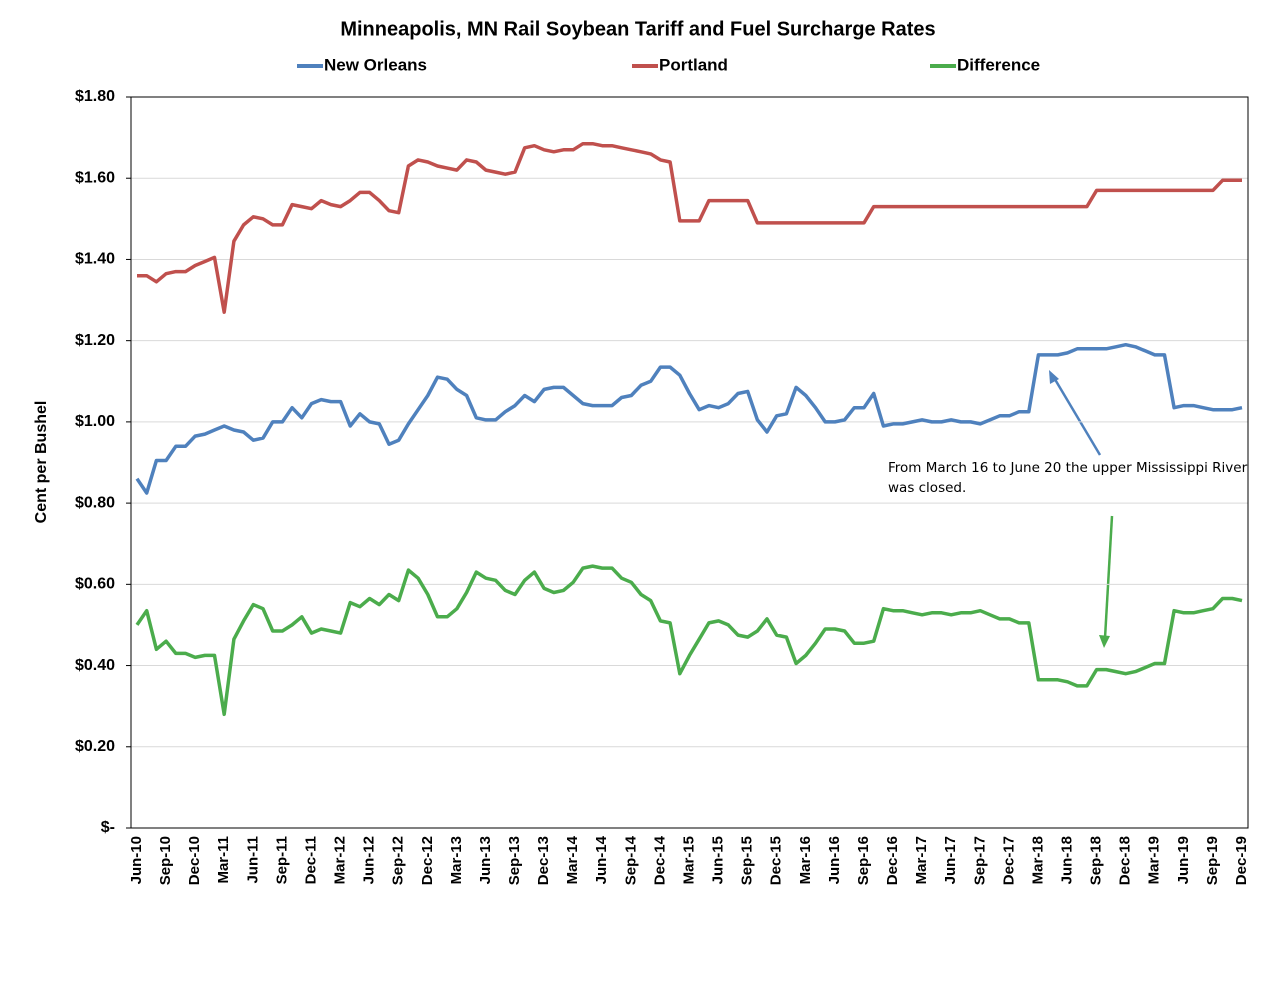 This screenshot has width=1282, height=981. What do you see at coordinates (108, 827) in the screenshot?
I see `y-tick-label: $-` at bounding box center [108, 827].